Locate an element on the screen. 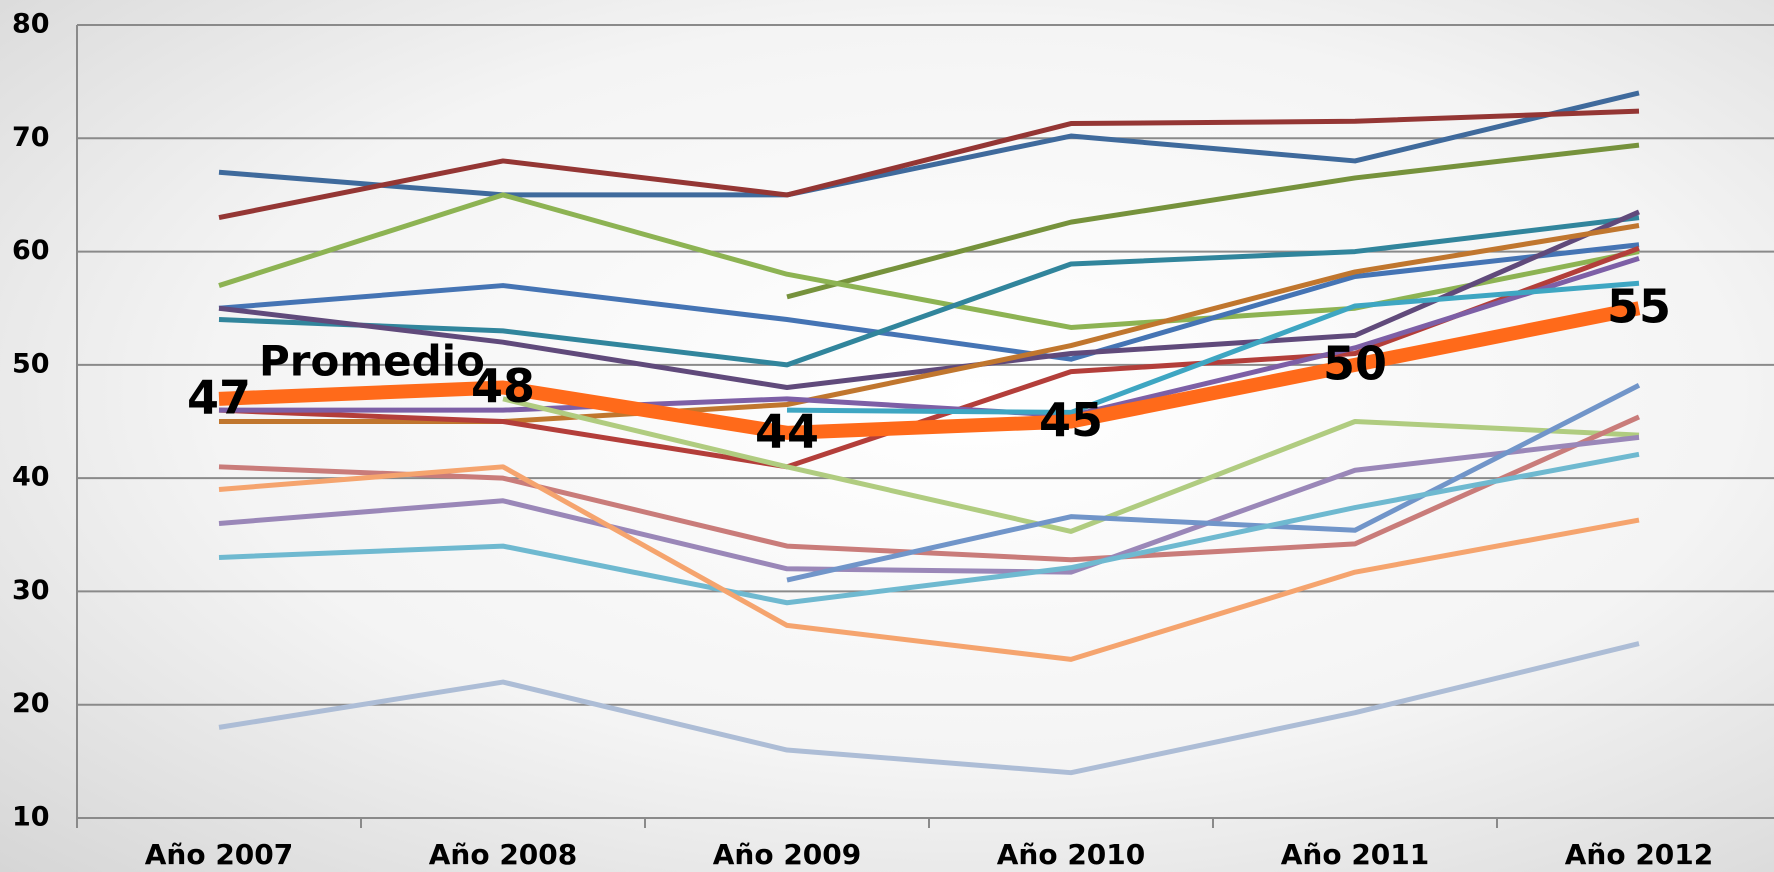  x-tick-label: Año 2010 is located at coordinates (1071, 854).